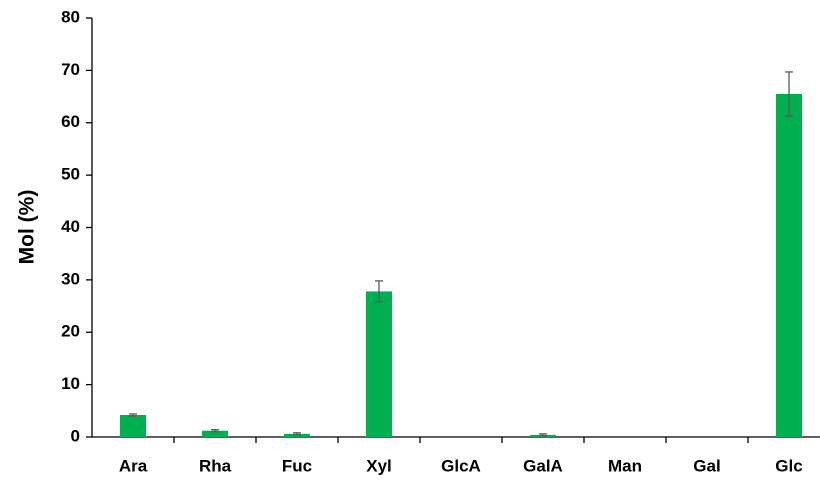 This screenshot has height=481, width=820. I want to click on x-tick-label: Man, so click(625, 465).